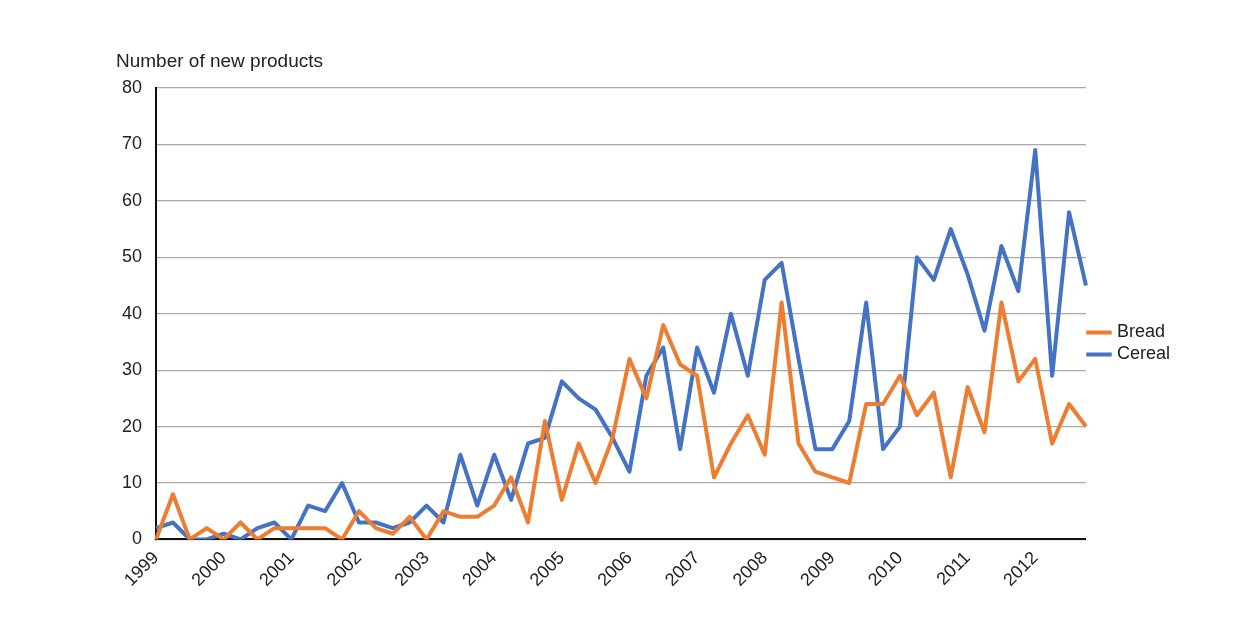 Image resolution: width=1248 pixels, height=627 pixels. Describe the element at coordinates (132, 86) in the screenshot. I see `y-tick-label: 80` at that location.